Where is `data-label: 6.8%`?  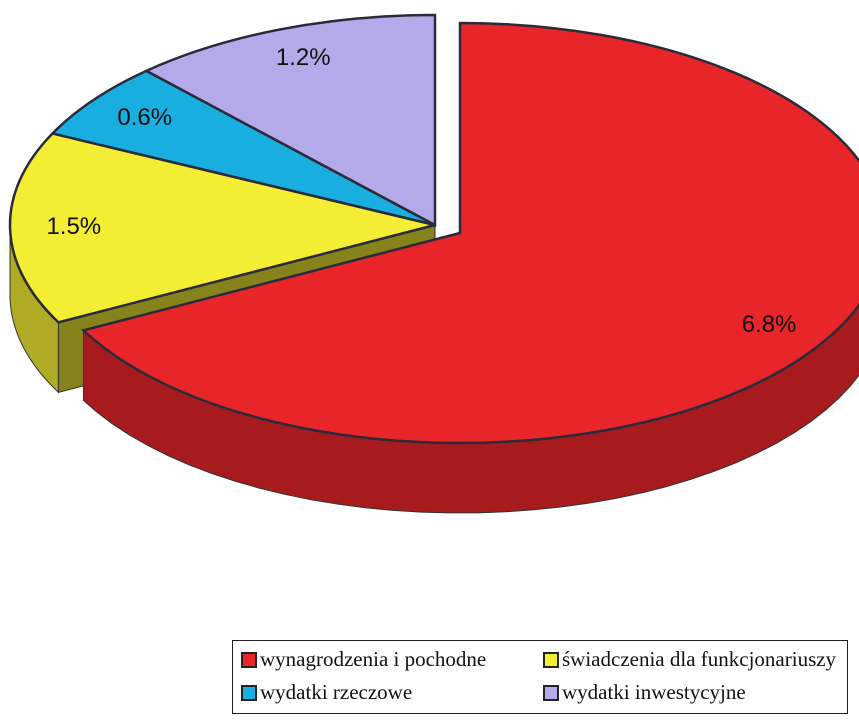 data-label: 6.8% is located at coordinates (769, 324).